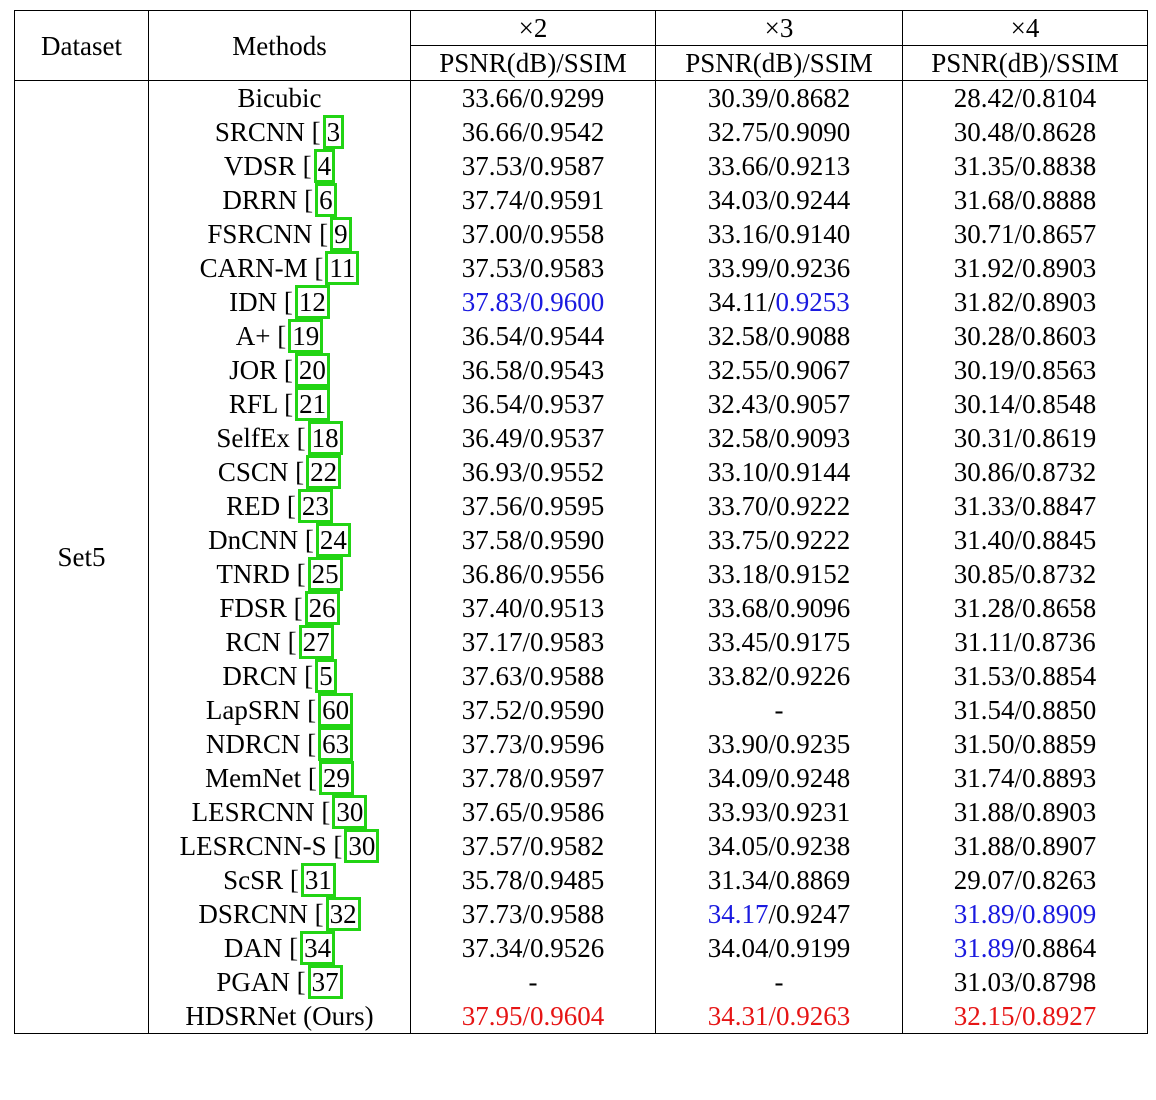 The height and width of the screenshot is (1100, 1156). What do you see at coordinates (279, 846) in the screenshot?
I see `method-cell: LESRCNN-S [30` at bounding box center [279, 846].